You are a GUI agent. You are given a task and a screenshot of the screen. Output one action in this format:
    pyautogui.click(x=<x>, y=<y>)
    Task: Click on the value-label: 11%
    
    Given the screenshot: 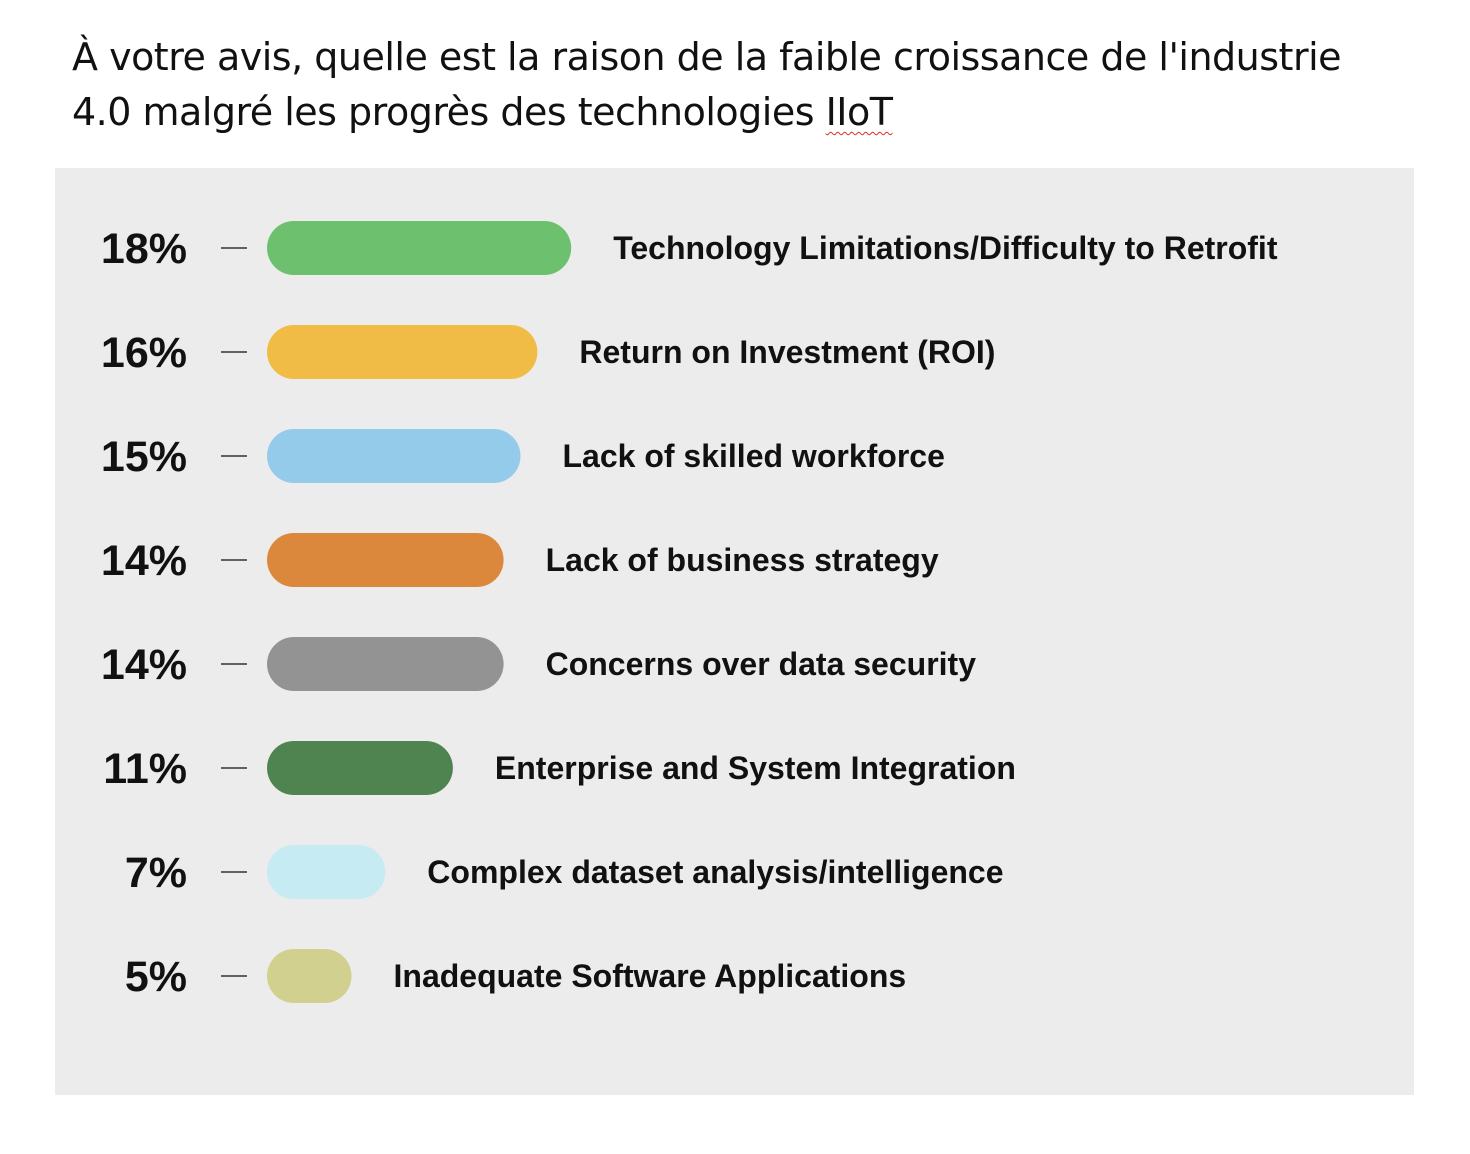 What is the action you would take?
    pyautogui.click(x=145, y=769)
    